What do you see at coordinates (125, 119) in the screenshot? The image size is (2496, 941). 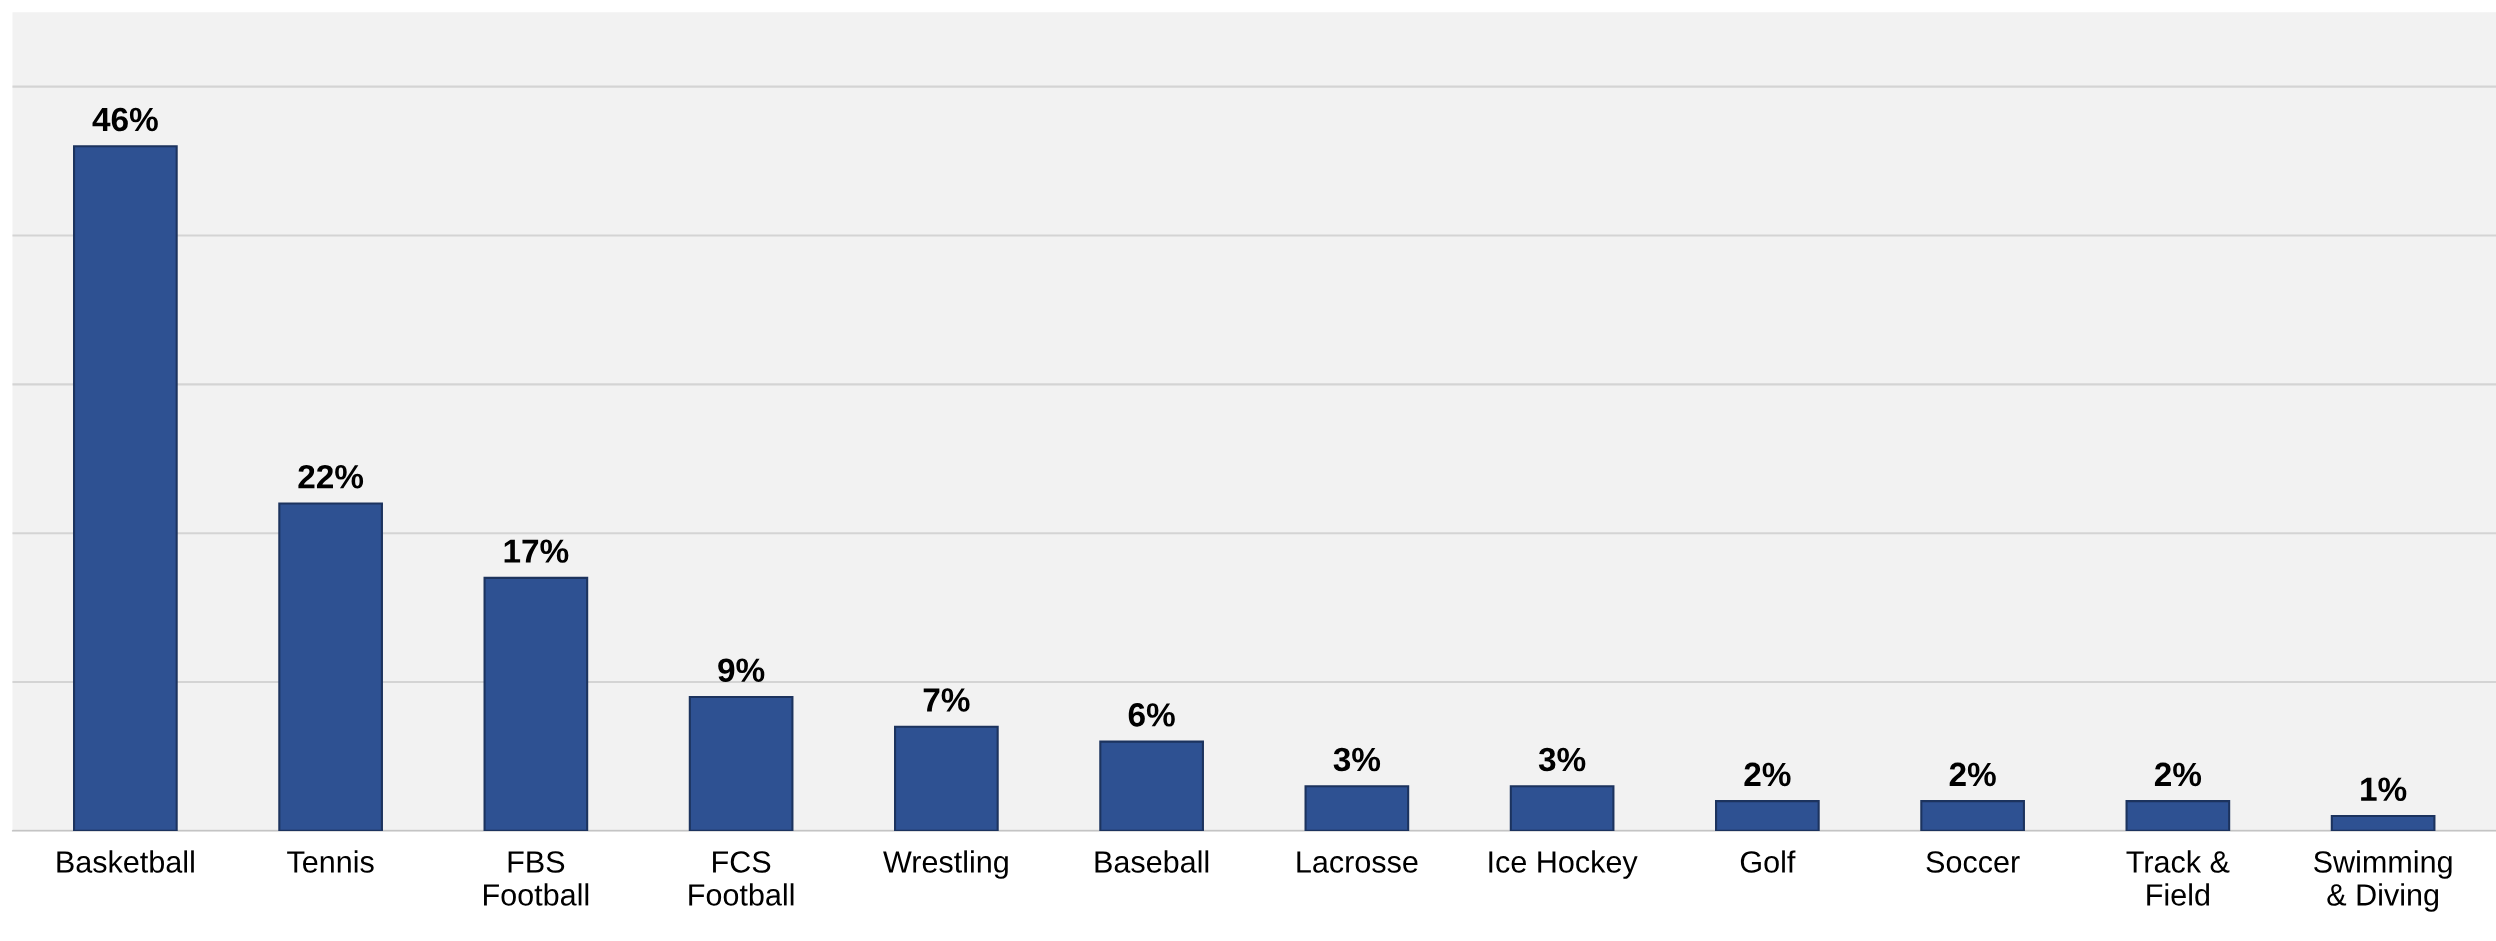 I see `data-label: 46%` at bounding box center [125, 119].